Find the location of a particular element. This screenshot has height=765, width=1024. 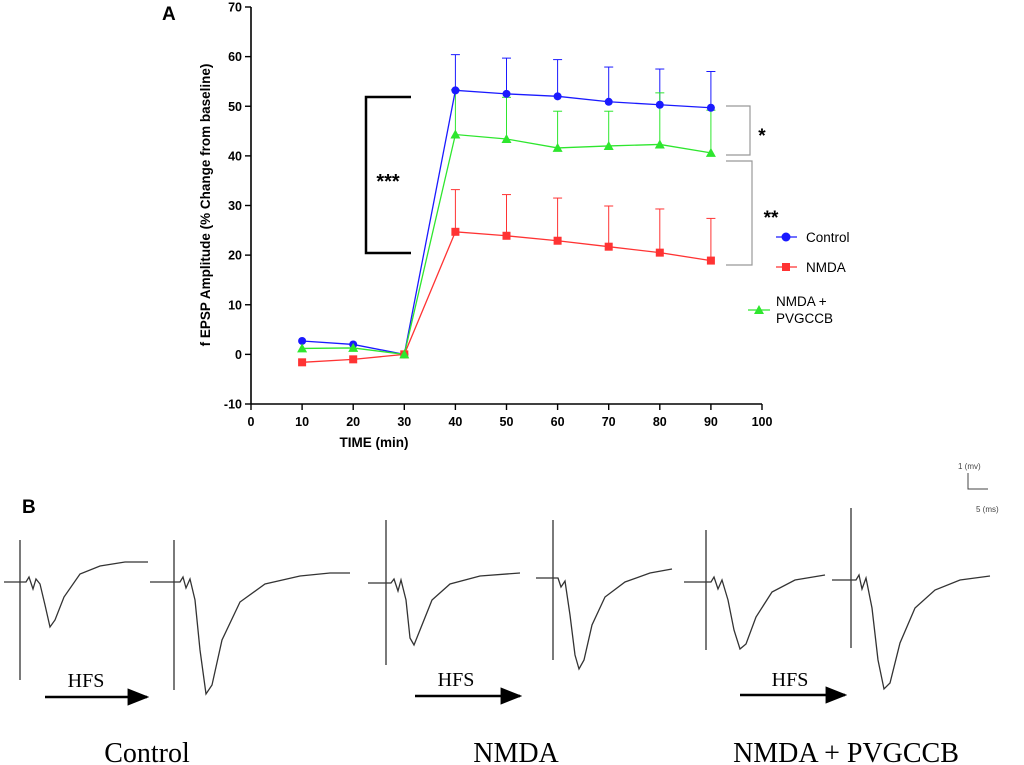

y-tick-label: 20 is located at coordinates (235, 256).